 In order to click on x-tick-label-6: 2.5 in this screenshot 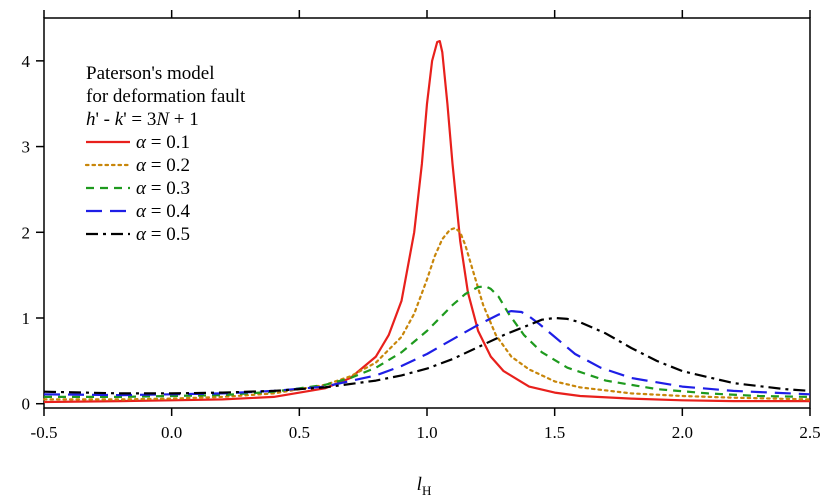, I will do `click(809, 432)`.